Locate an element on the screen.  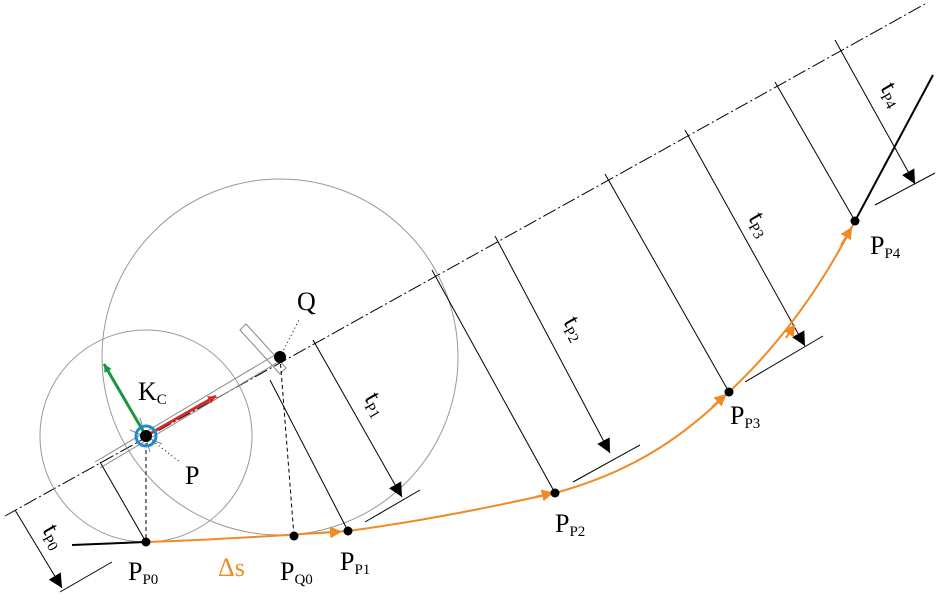
tp0-label: tP0 is located at coordinates (54, 536).